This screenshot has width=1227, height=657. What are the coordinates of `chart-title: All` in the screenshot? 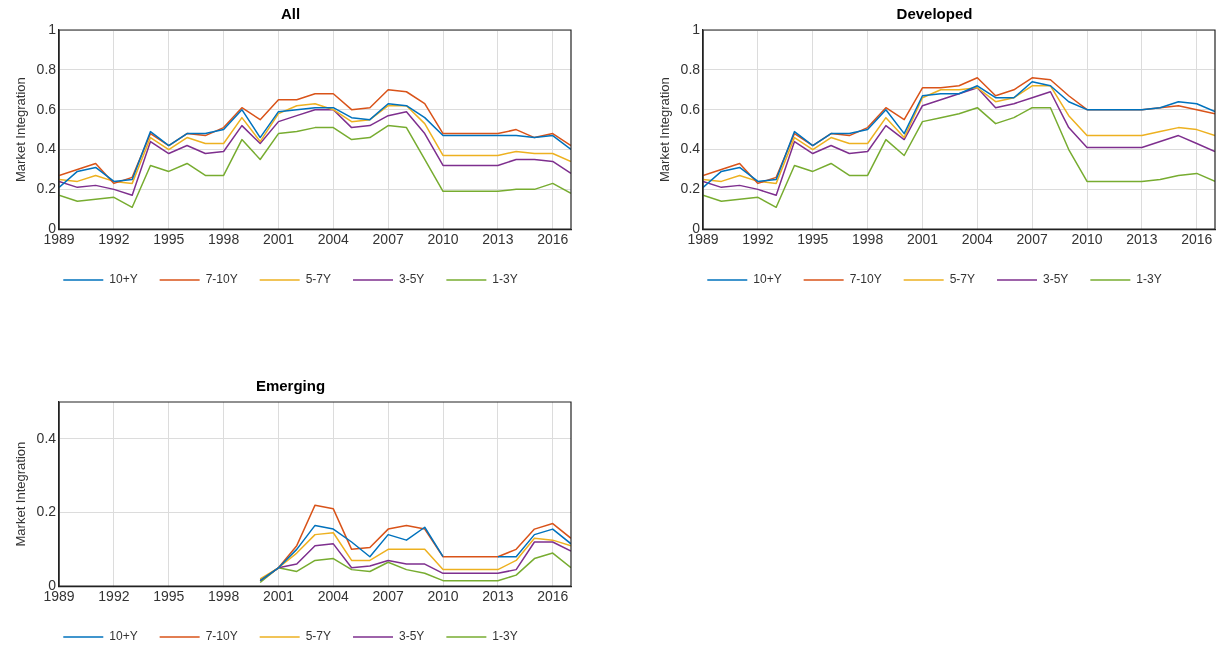 It's located at (290, 14).